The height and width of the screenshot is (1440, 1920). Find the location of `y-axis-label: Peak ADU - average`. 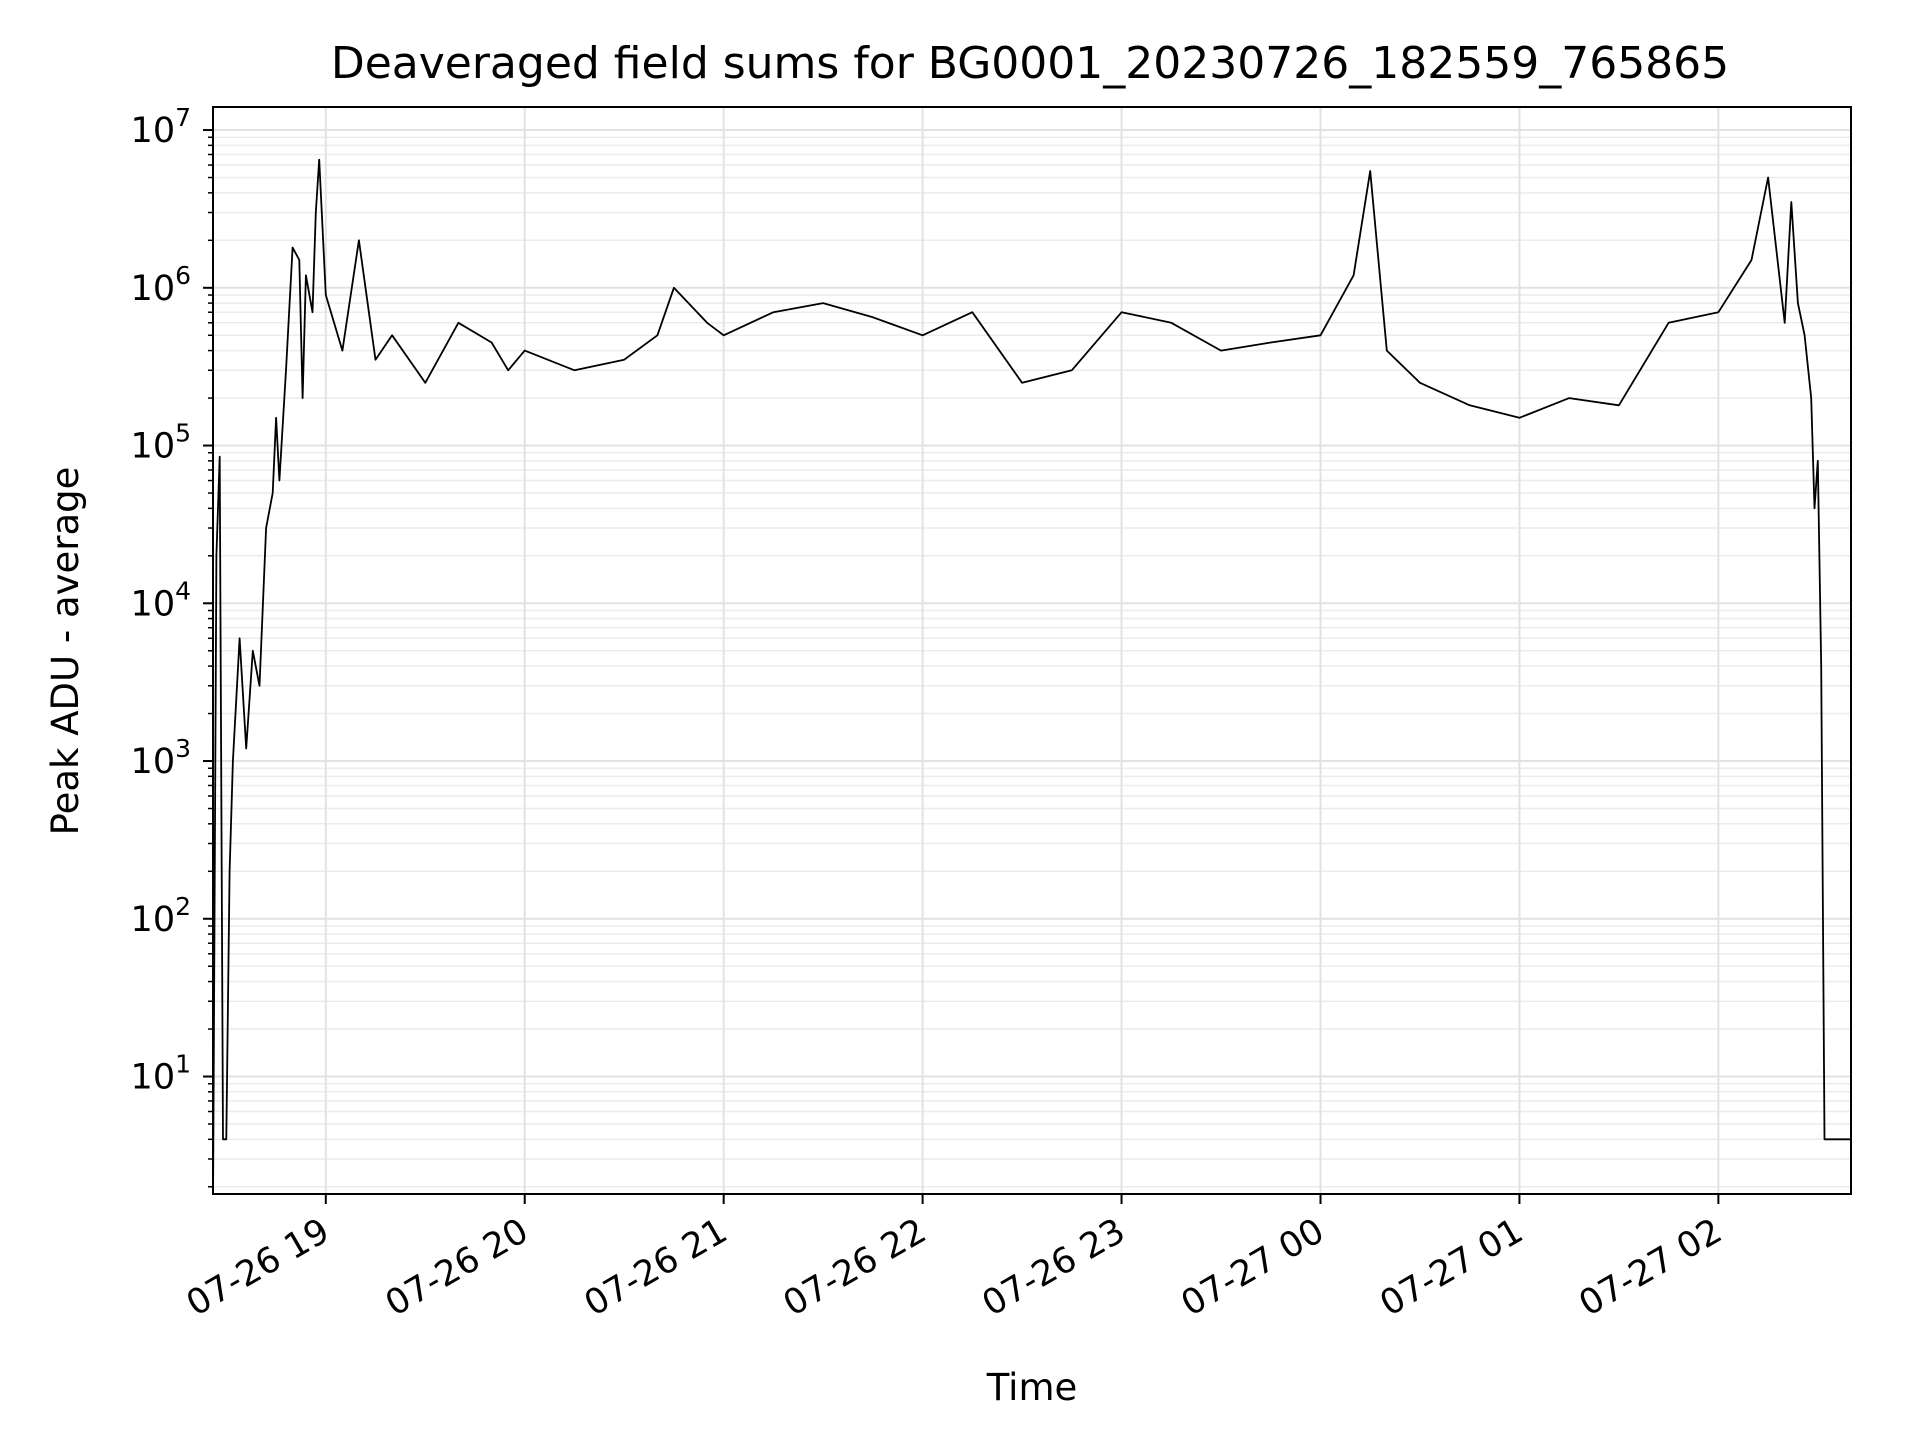

y-axis-label: Peak ADU - average is located at coordinates (65, 651).